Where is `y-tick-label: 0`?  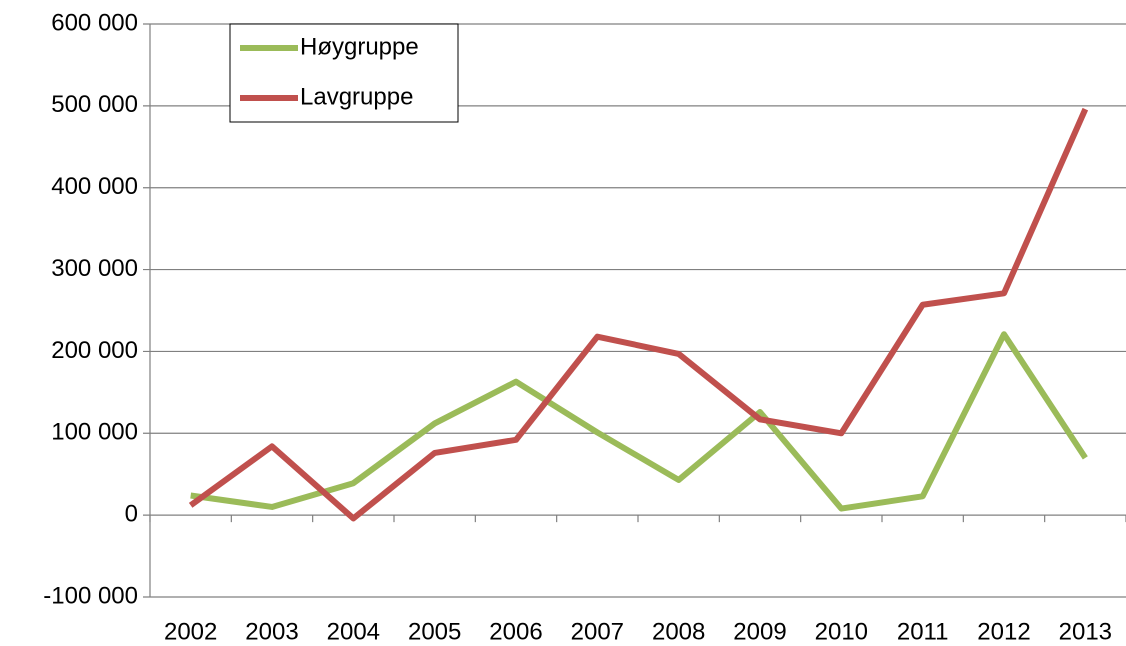
y-tick-label: 0 is located at coordinates (131, 513).